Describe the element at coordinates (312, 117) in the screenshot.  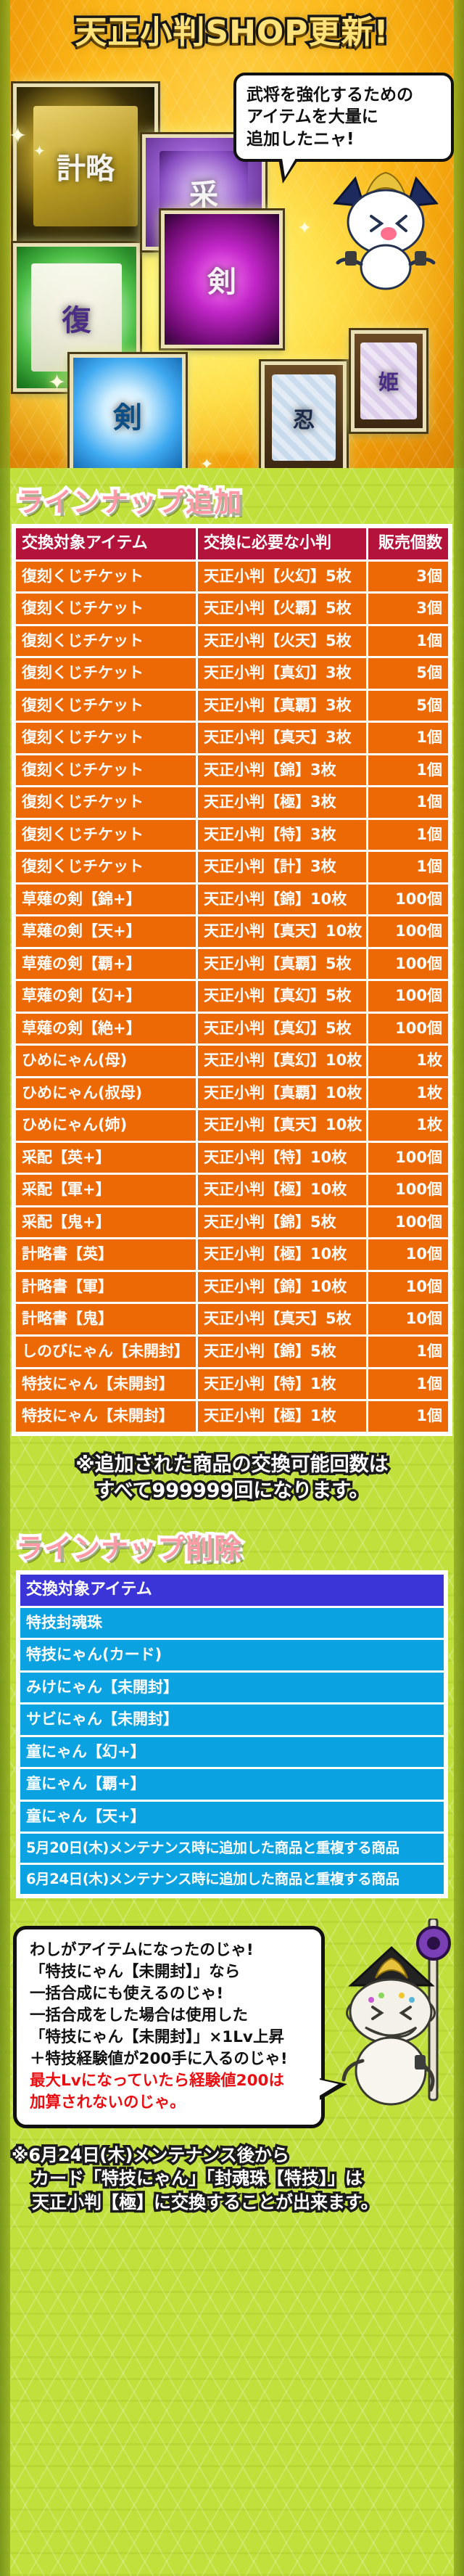
I see `hero-bubble-line: アイテムを大量に` at that location.